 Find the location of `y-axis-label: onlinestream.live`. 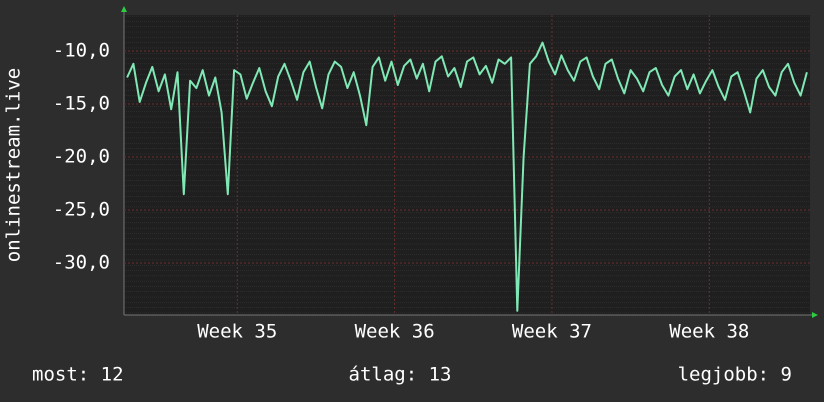

y-axis-label: onlinestream.live is located at coordinates (14, 165).